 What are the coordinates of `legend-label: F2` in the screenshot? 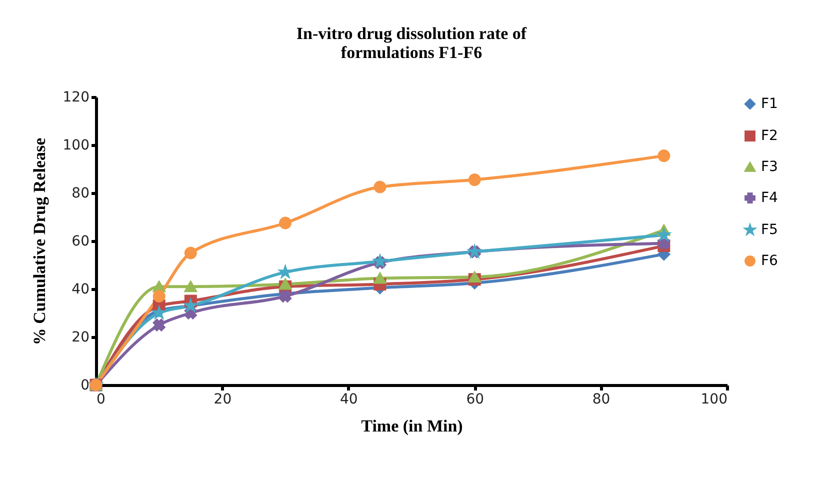 It's located at (769, 136).